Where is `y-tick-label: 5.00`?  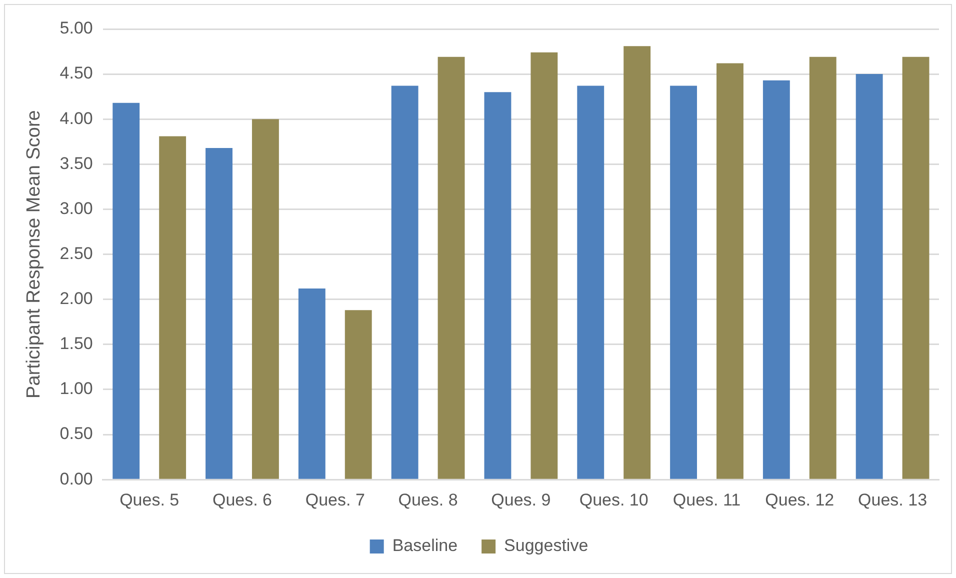 y-tick-label: 5.00 is located at coordinates (76, 28).